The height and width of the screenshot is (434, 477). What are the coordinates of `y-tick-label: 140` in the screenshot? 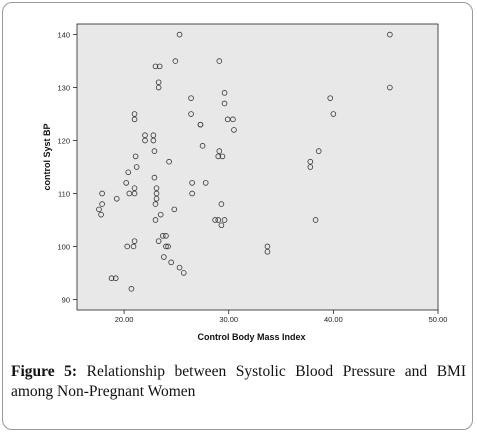 It's located at (63, 35).